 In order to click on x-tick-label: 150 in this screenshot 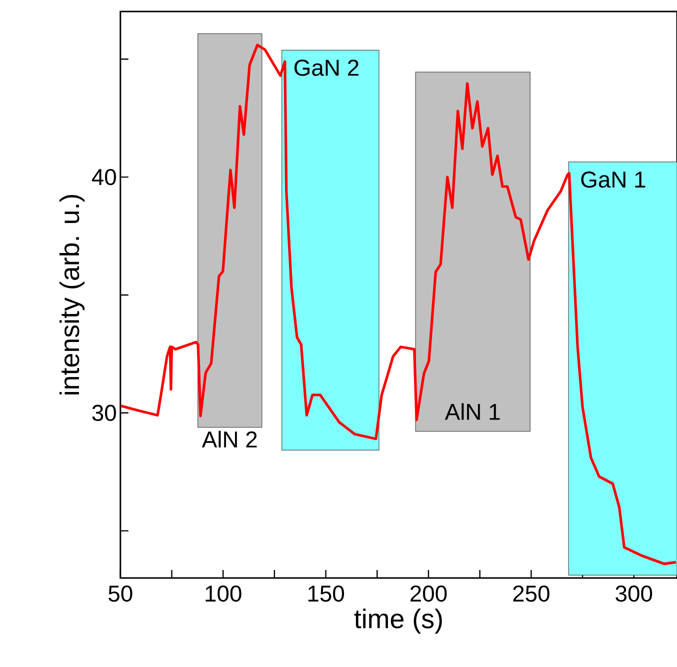, I will do `click(326, 594)`.